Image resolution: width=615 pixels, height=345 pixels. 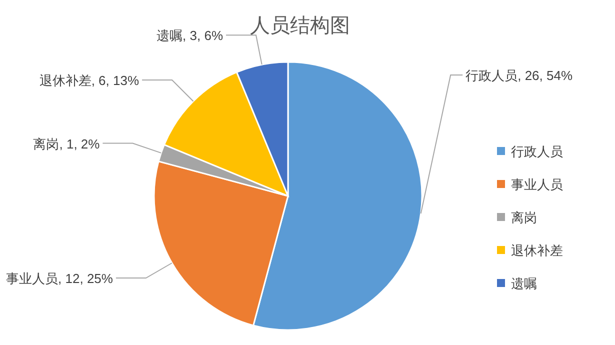 I want to click on legend-label: 事业人员, so click(x=537, y=184).